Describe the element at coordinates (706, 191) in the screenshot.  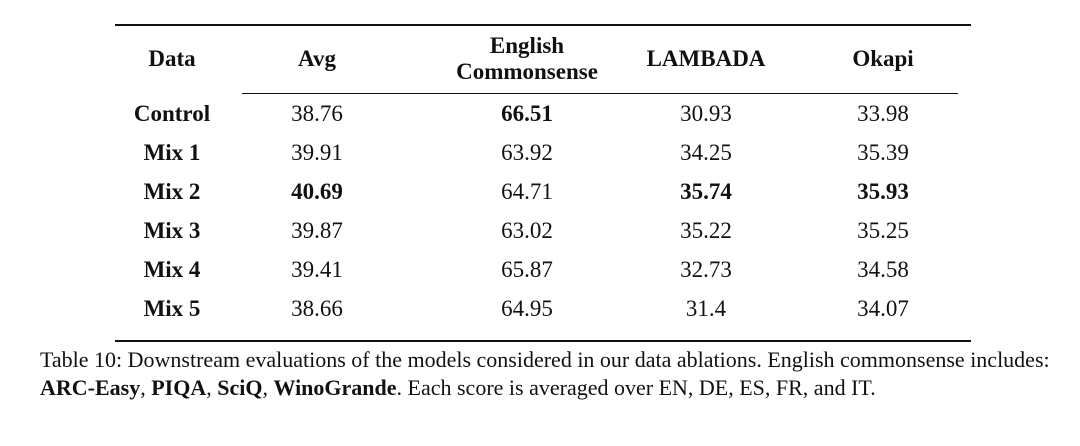
I see `cell-value: 35.74` at that location.